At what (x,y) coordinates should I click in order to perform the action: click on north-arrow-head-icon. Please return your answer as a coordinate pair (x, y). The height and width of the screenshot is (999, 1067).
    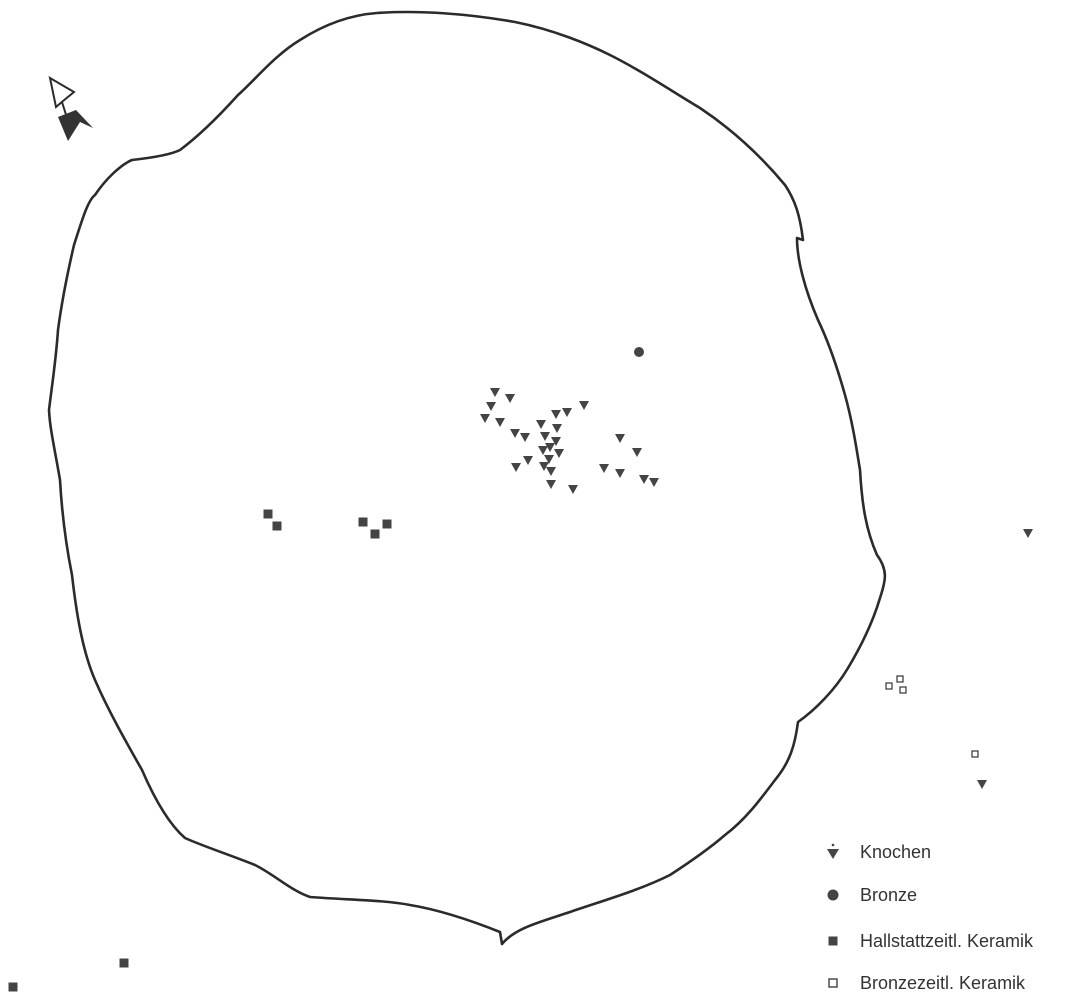
    Looking at the image, I should click on (62, 92).